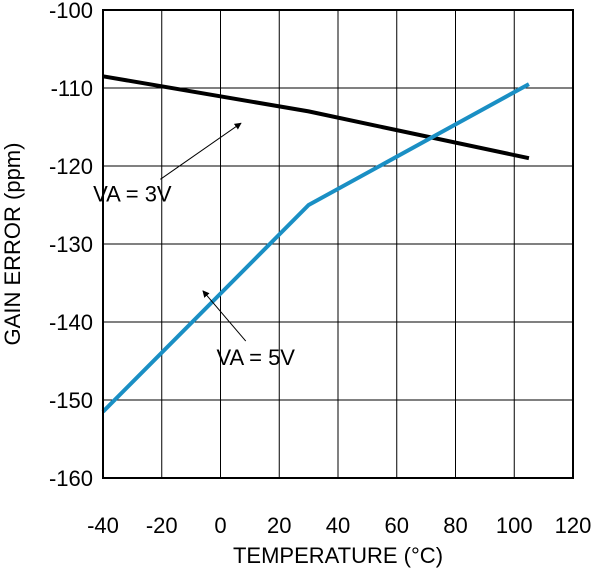 Image resolution: width=594 pixels, height=573 pixels. What do you see at coordinates (103, 525) in the screenshot?
I see `x-tick-label: -40` at bounding box center [103, 525].